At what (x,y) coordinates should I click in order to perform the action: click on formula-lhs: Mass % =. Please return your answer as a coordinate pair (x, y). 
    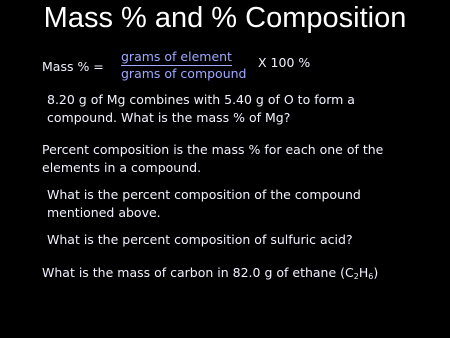
    Looking at the image, I should click on (73, 66).